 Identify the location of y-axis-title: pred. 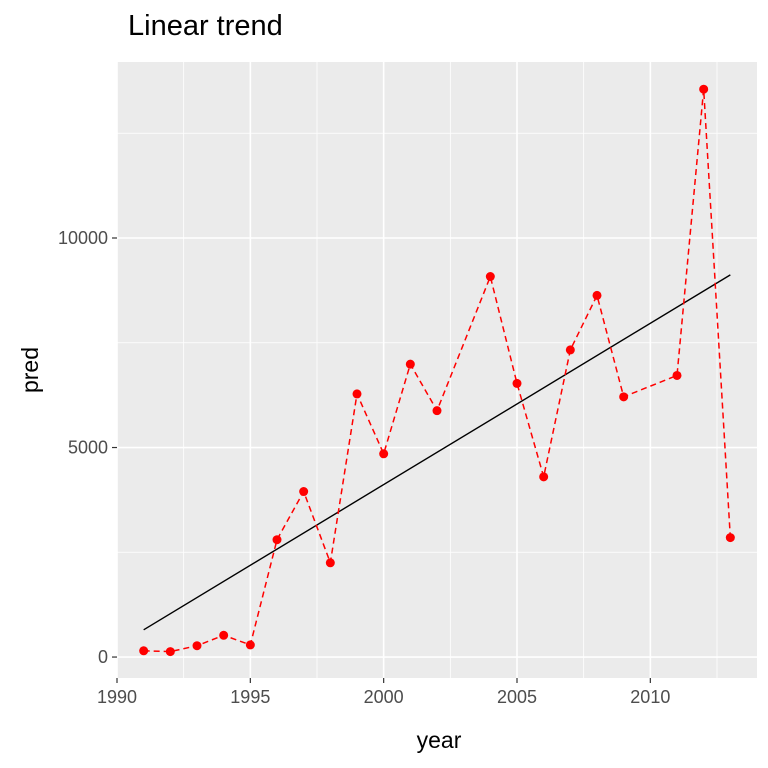
(30, 370).